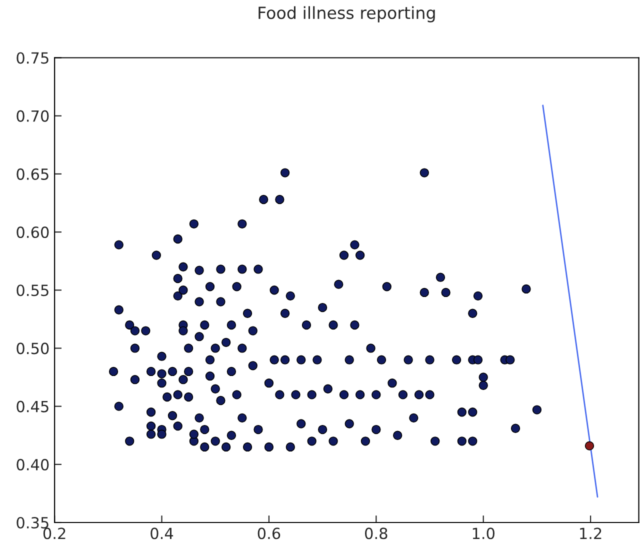  What do you see at coordinates (32, 232) in the screenshot?
I see `y-tick-label: 0.60` at bounding box center [32, 232].